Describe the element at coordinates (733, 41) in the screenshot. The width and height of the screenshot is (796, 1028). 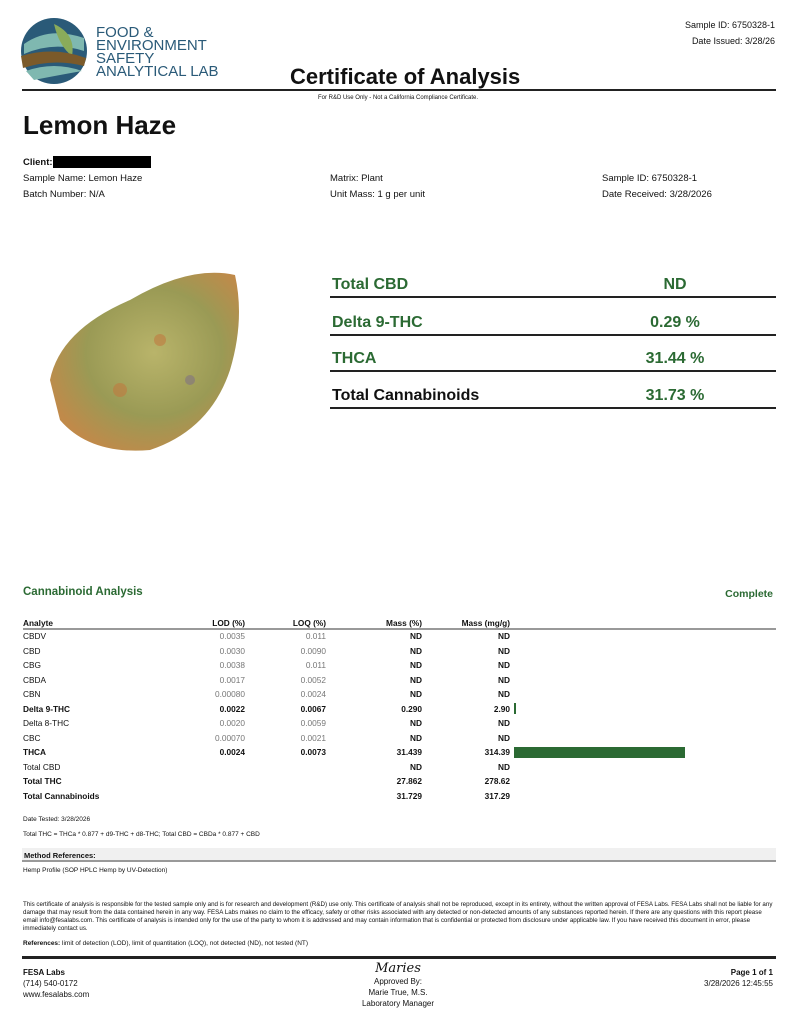
I see `header-date-issued: Date Issued: 3/28/26` at that location.